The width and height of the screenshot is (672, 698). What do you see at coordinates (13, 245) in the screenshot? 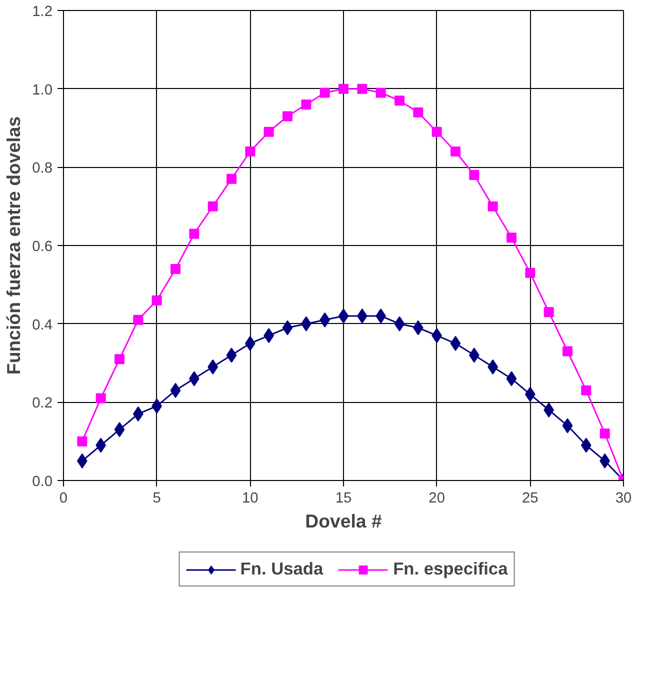
I see `y-axis-title: Función fuerza entre dovelas` at bounding box center [13, 245].